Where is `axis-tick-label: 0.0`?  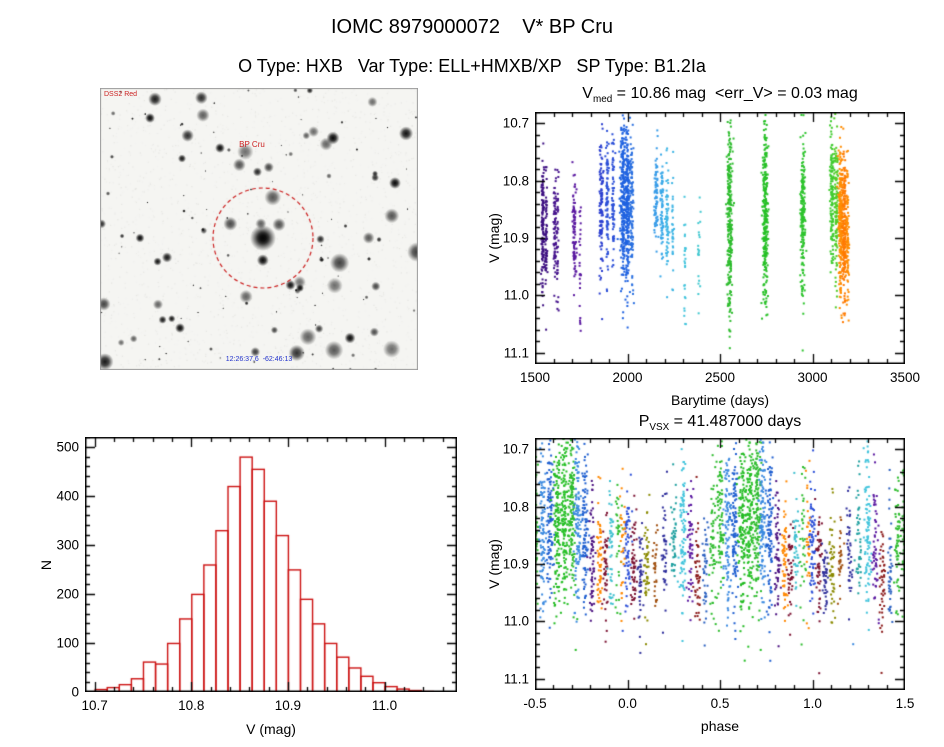
axis-tick-label: 0.0 is located at coordinates (627, 703).